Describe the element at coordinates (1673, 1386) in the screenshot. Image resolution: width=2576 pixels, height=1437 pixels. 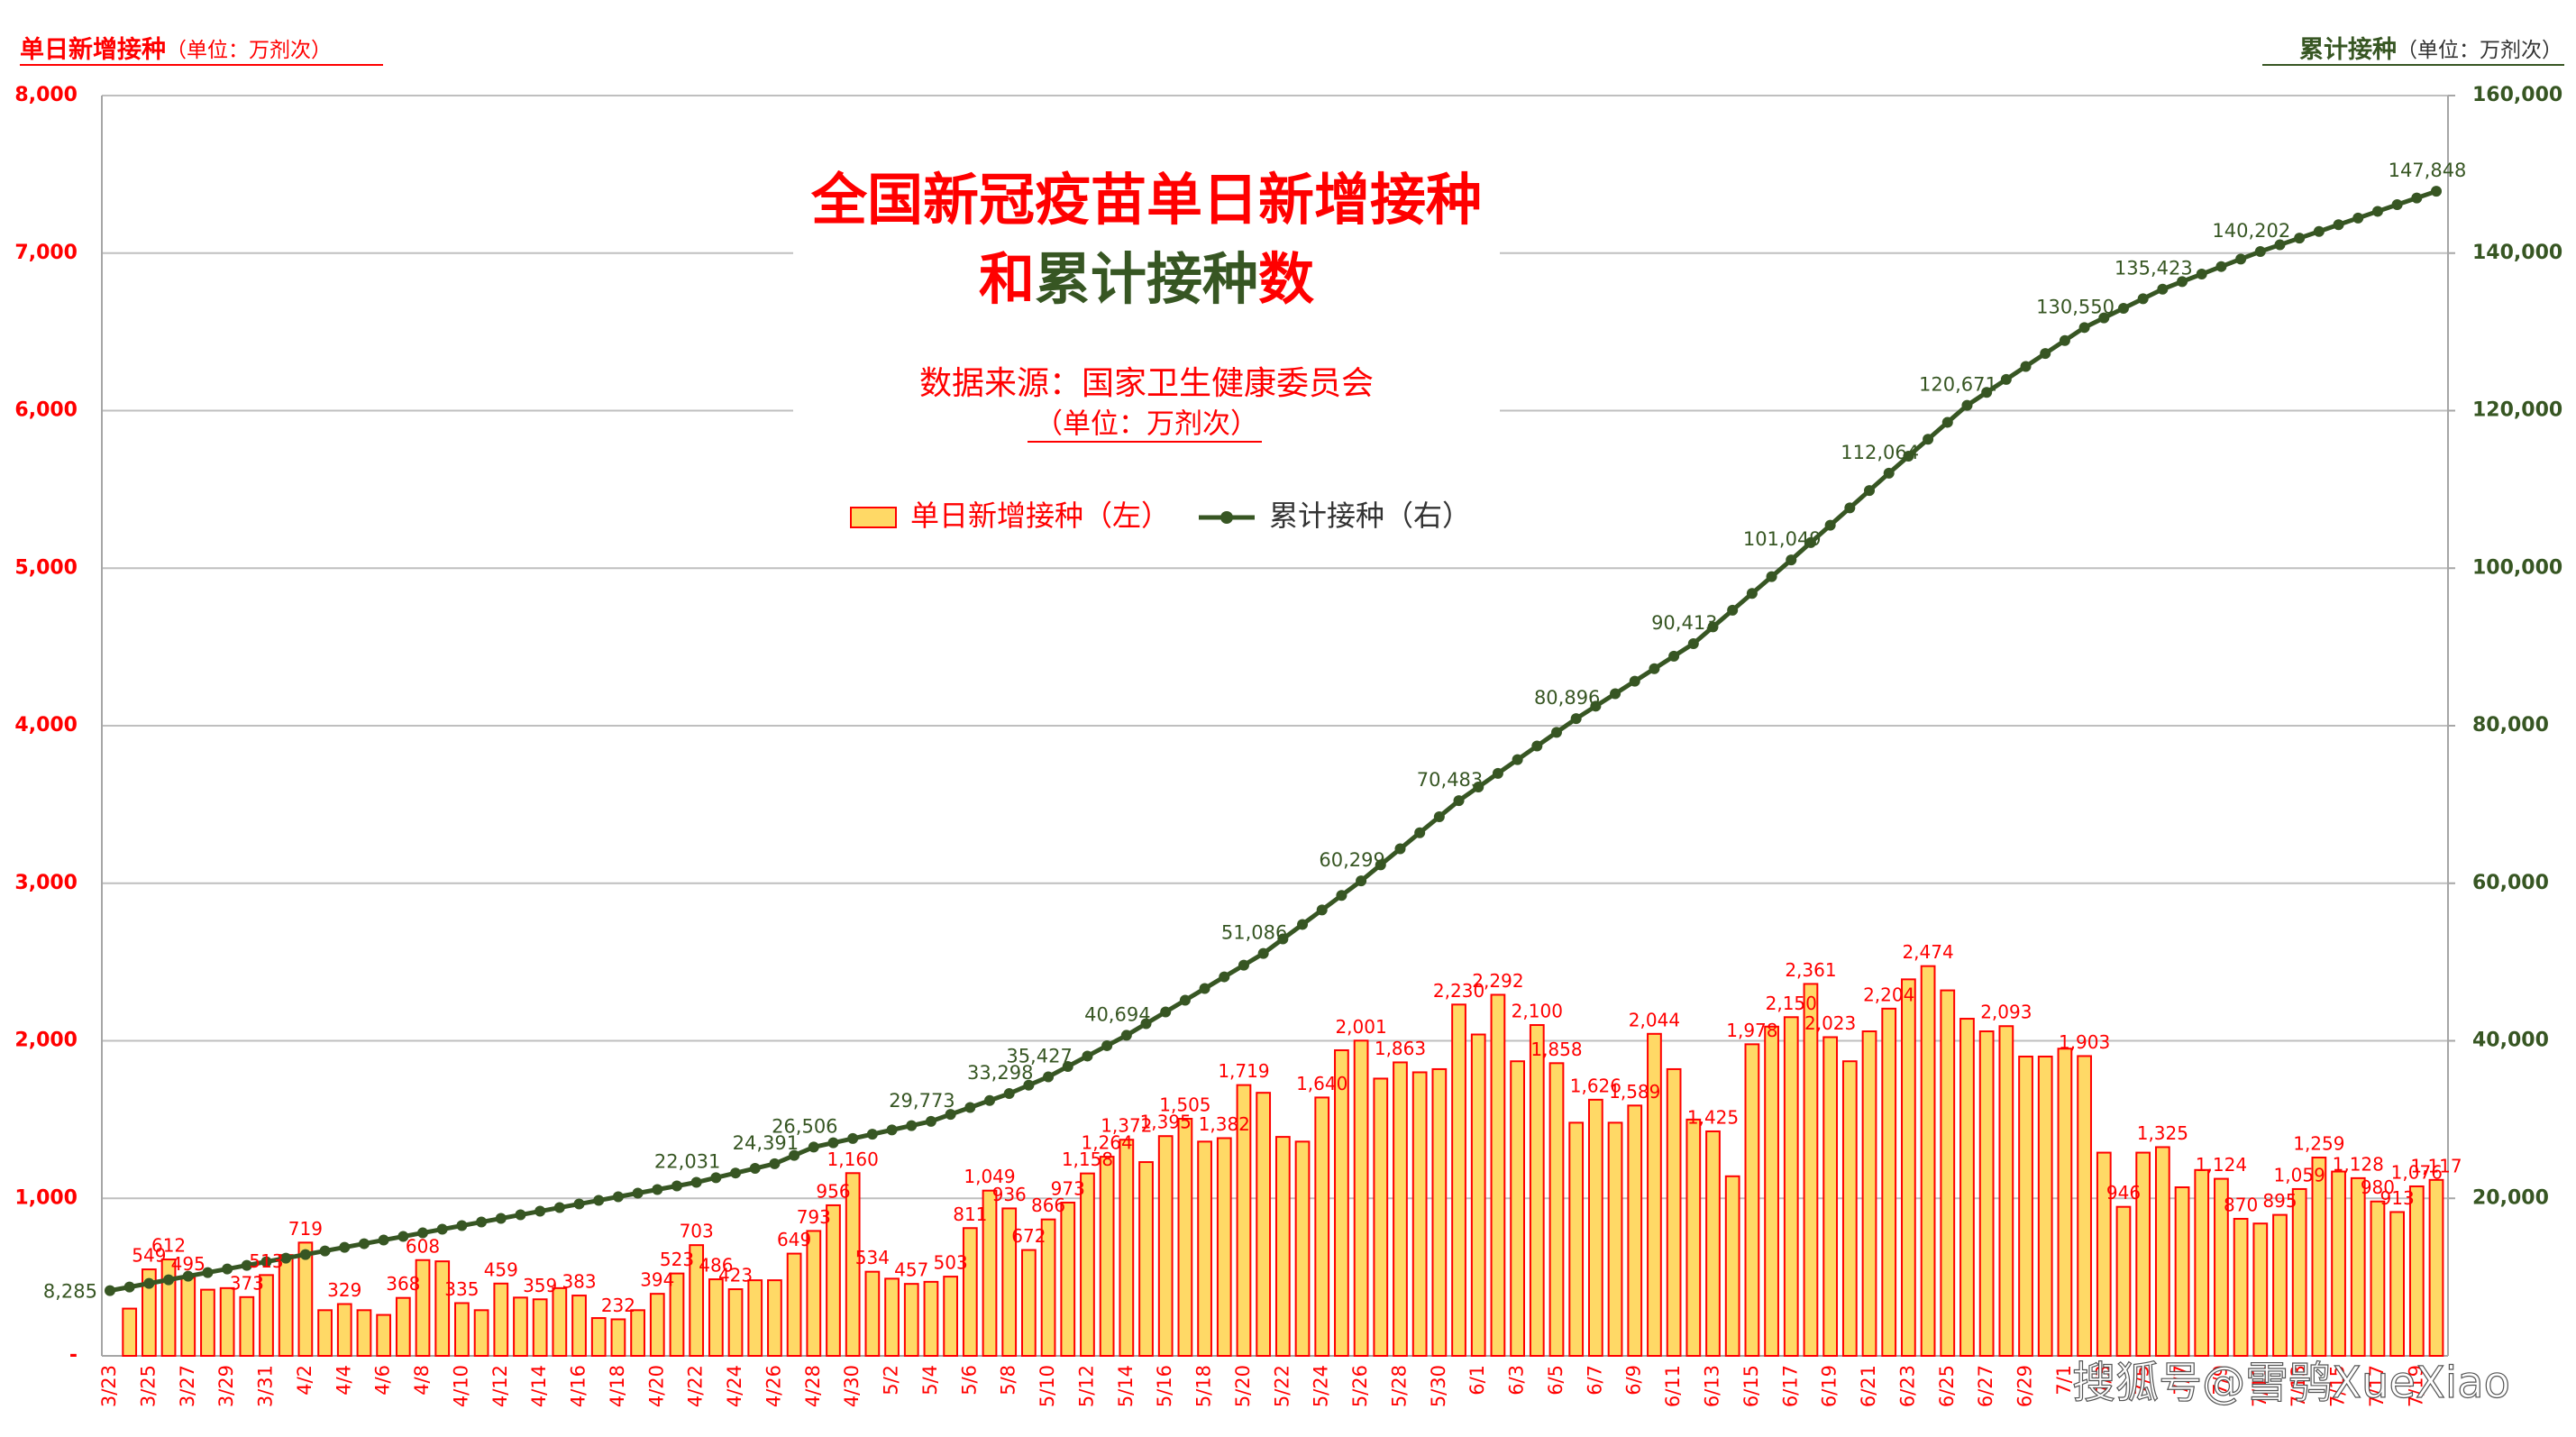
I see `x-tick-label: 6/11` at that location.